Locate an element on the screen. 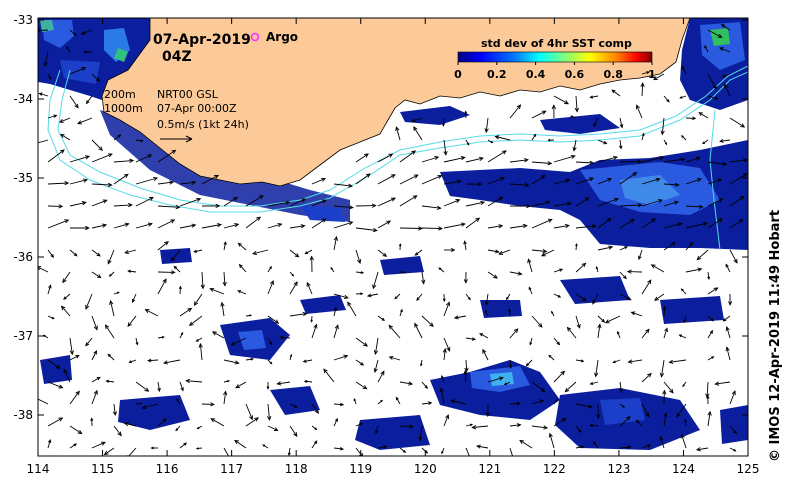  argo-marker-icon is located at coordinates (255, 37).